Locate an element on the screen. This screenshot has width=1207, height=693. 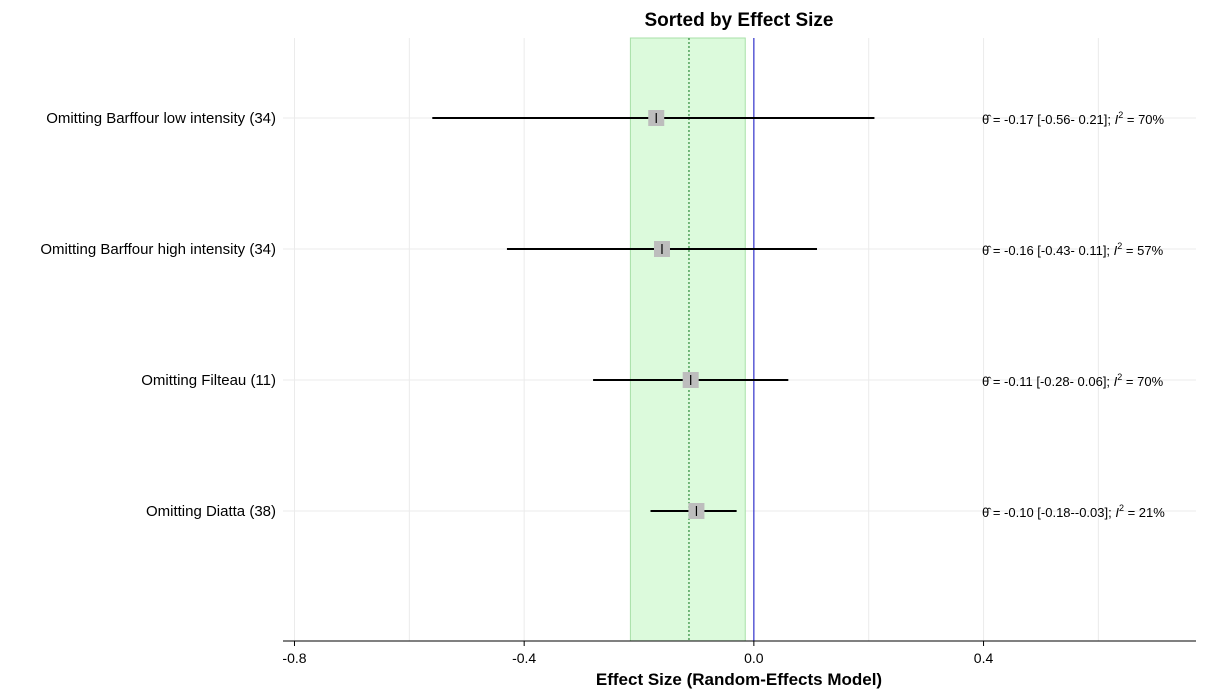
row-annotation: θ̂ = -0.16 [-0.43- 0.11]; I2 = 57% is located at coordinates (1073, 249).